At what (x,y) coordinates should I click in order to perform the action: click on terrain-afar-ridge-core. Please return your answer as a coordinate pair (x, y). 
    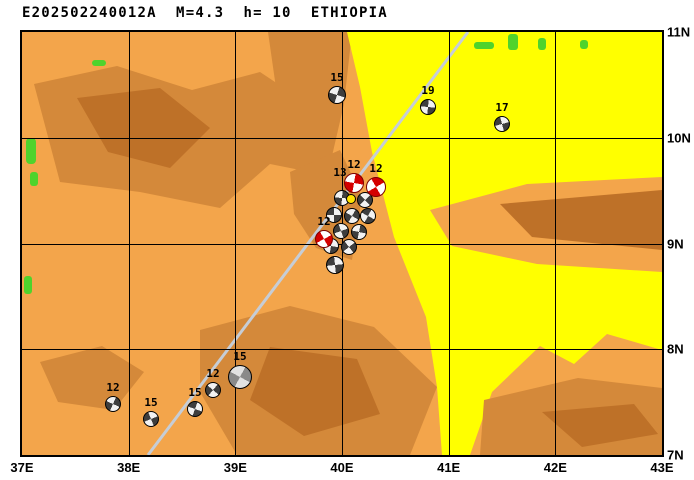
    Looking at the image, I should click on (581, 220).